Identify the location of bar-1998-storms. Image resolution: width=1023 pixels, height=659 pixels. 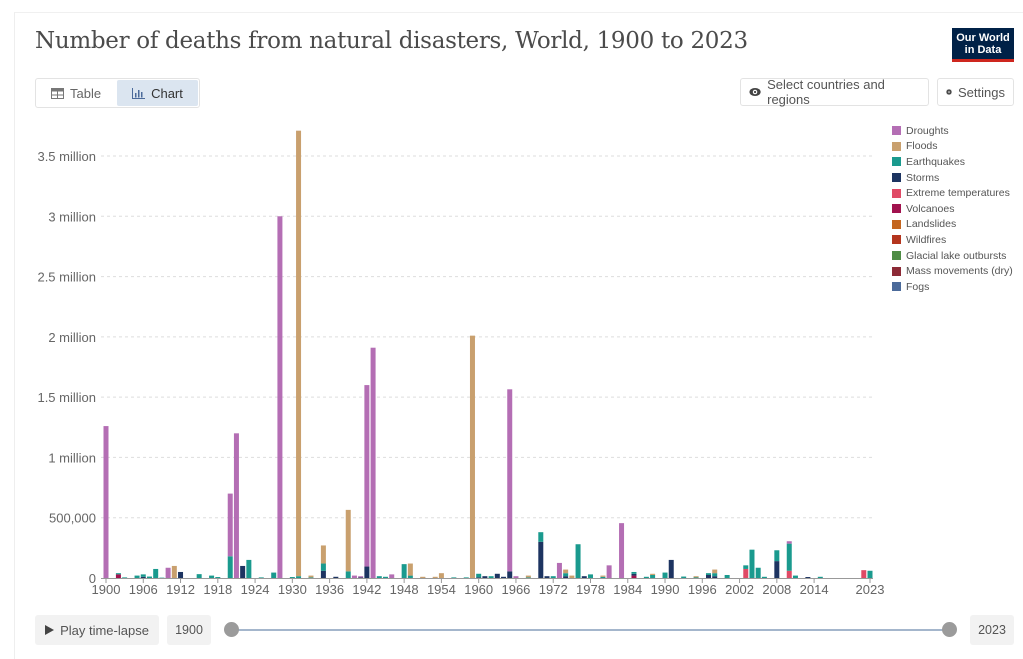
(715, 577).